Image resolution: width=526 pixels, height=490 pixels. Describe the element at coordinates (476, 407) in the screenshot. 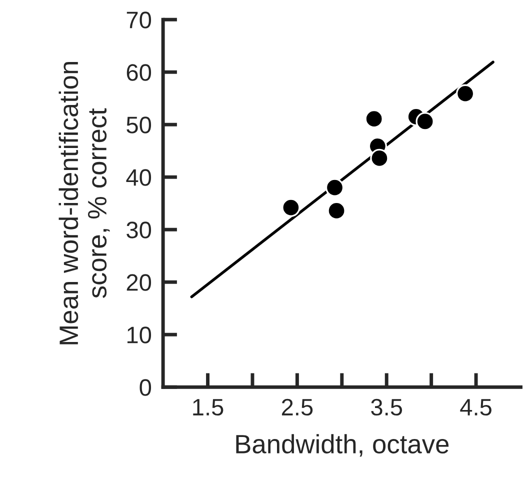

I see `x-tick-label: 4.5` at that location.